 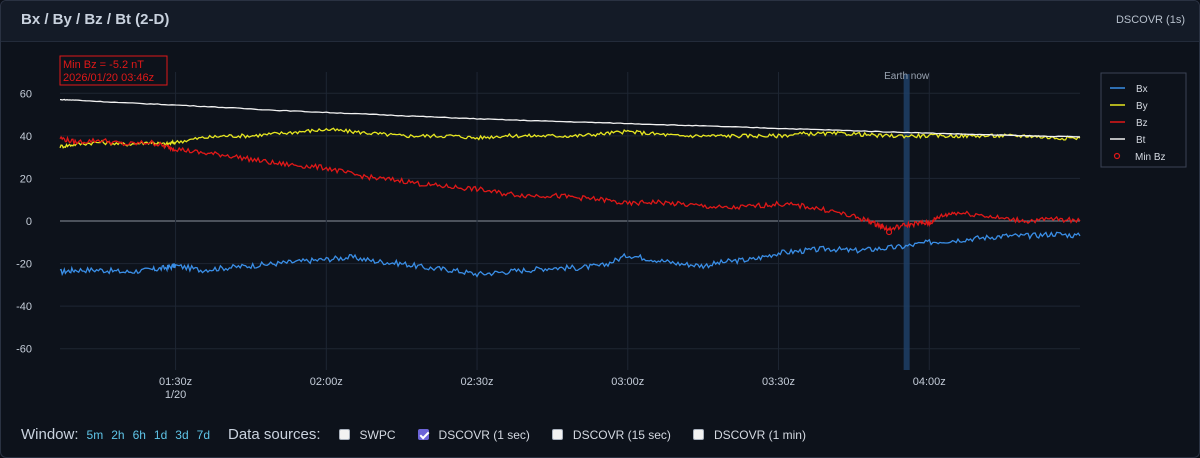 I want to click on legend-label: Bx, so click(x=1142, y=89).